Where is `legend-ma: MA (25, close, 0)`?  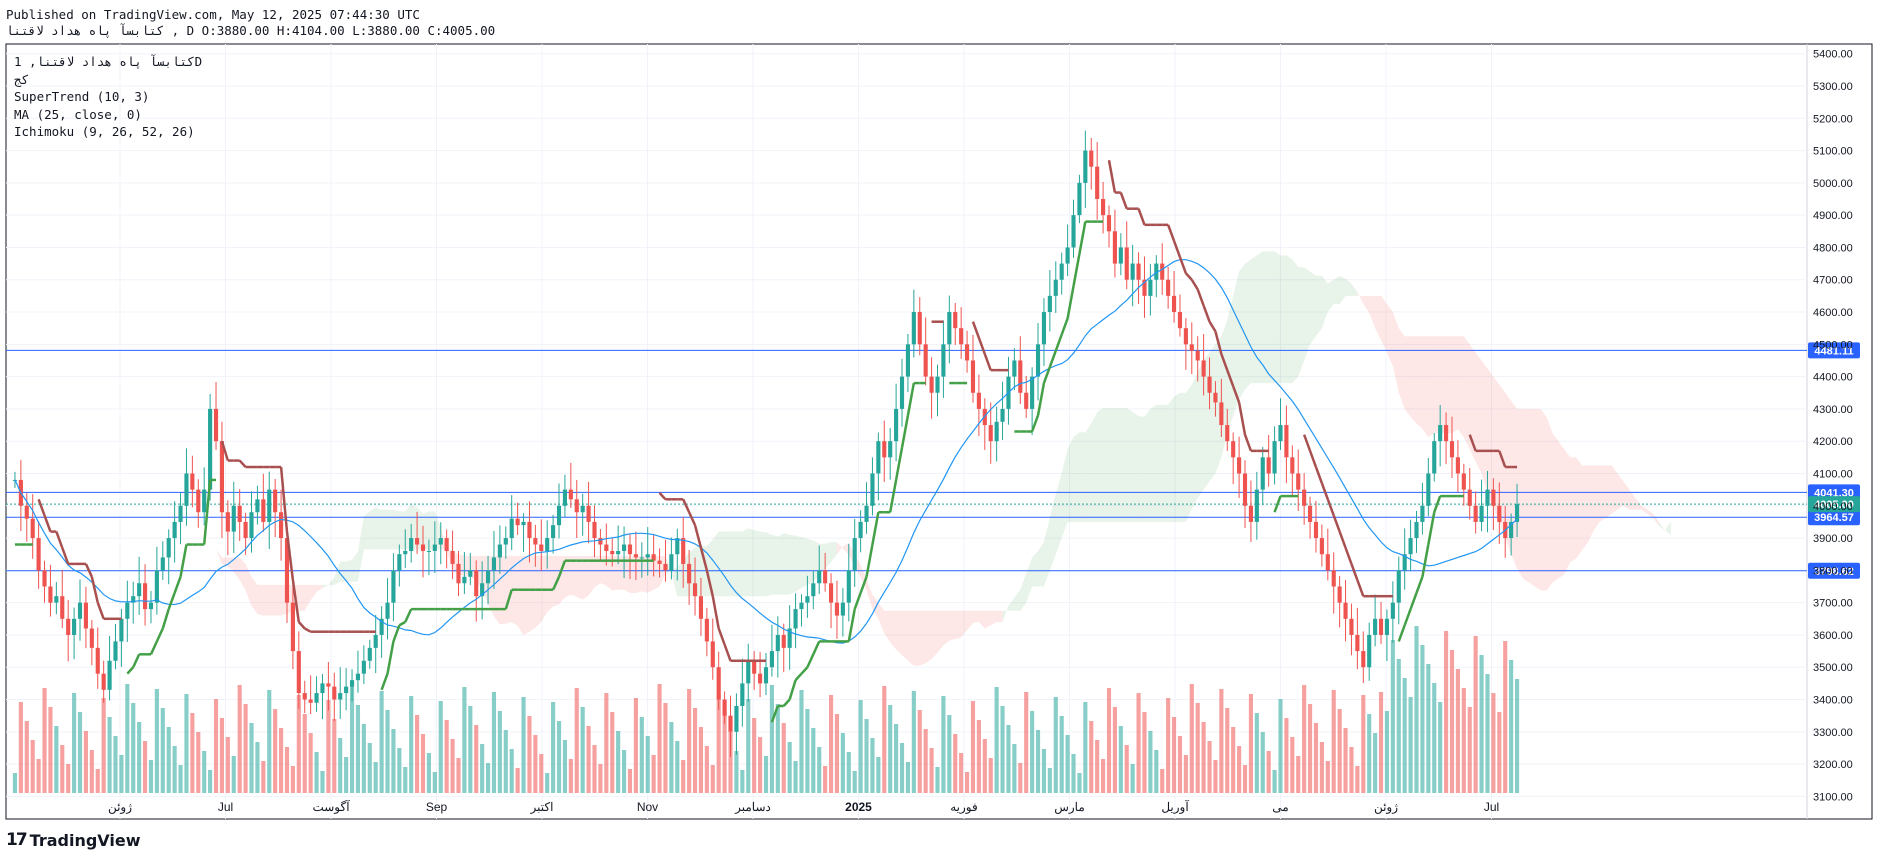 legend-ma: MA (25, close, 0) is located at coordinates (78, 114).